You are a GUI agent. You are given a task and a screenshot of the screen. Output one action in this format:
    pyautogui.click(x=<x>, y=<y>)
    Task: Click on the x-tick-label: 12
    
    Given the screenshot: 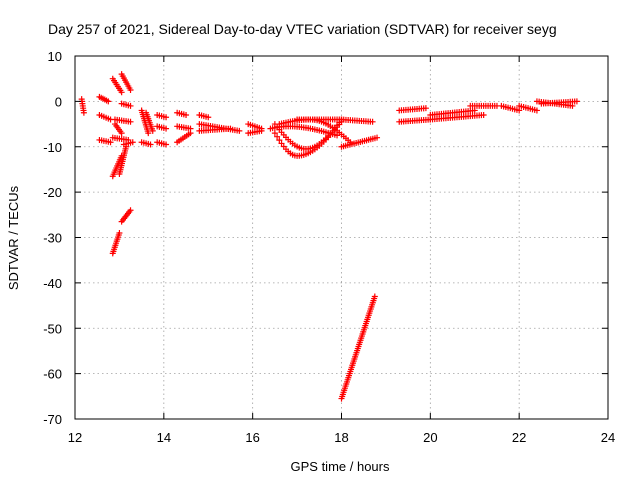 What is the action you would take?
    pyautogui.click(x=75, y=437)
    